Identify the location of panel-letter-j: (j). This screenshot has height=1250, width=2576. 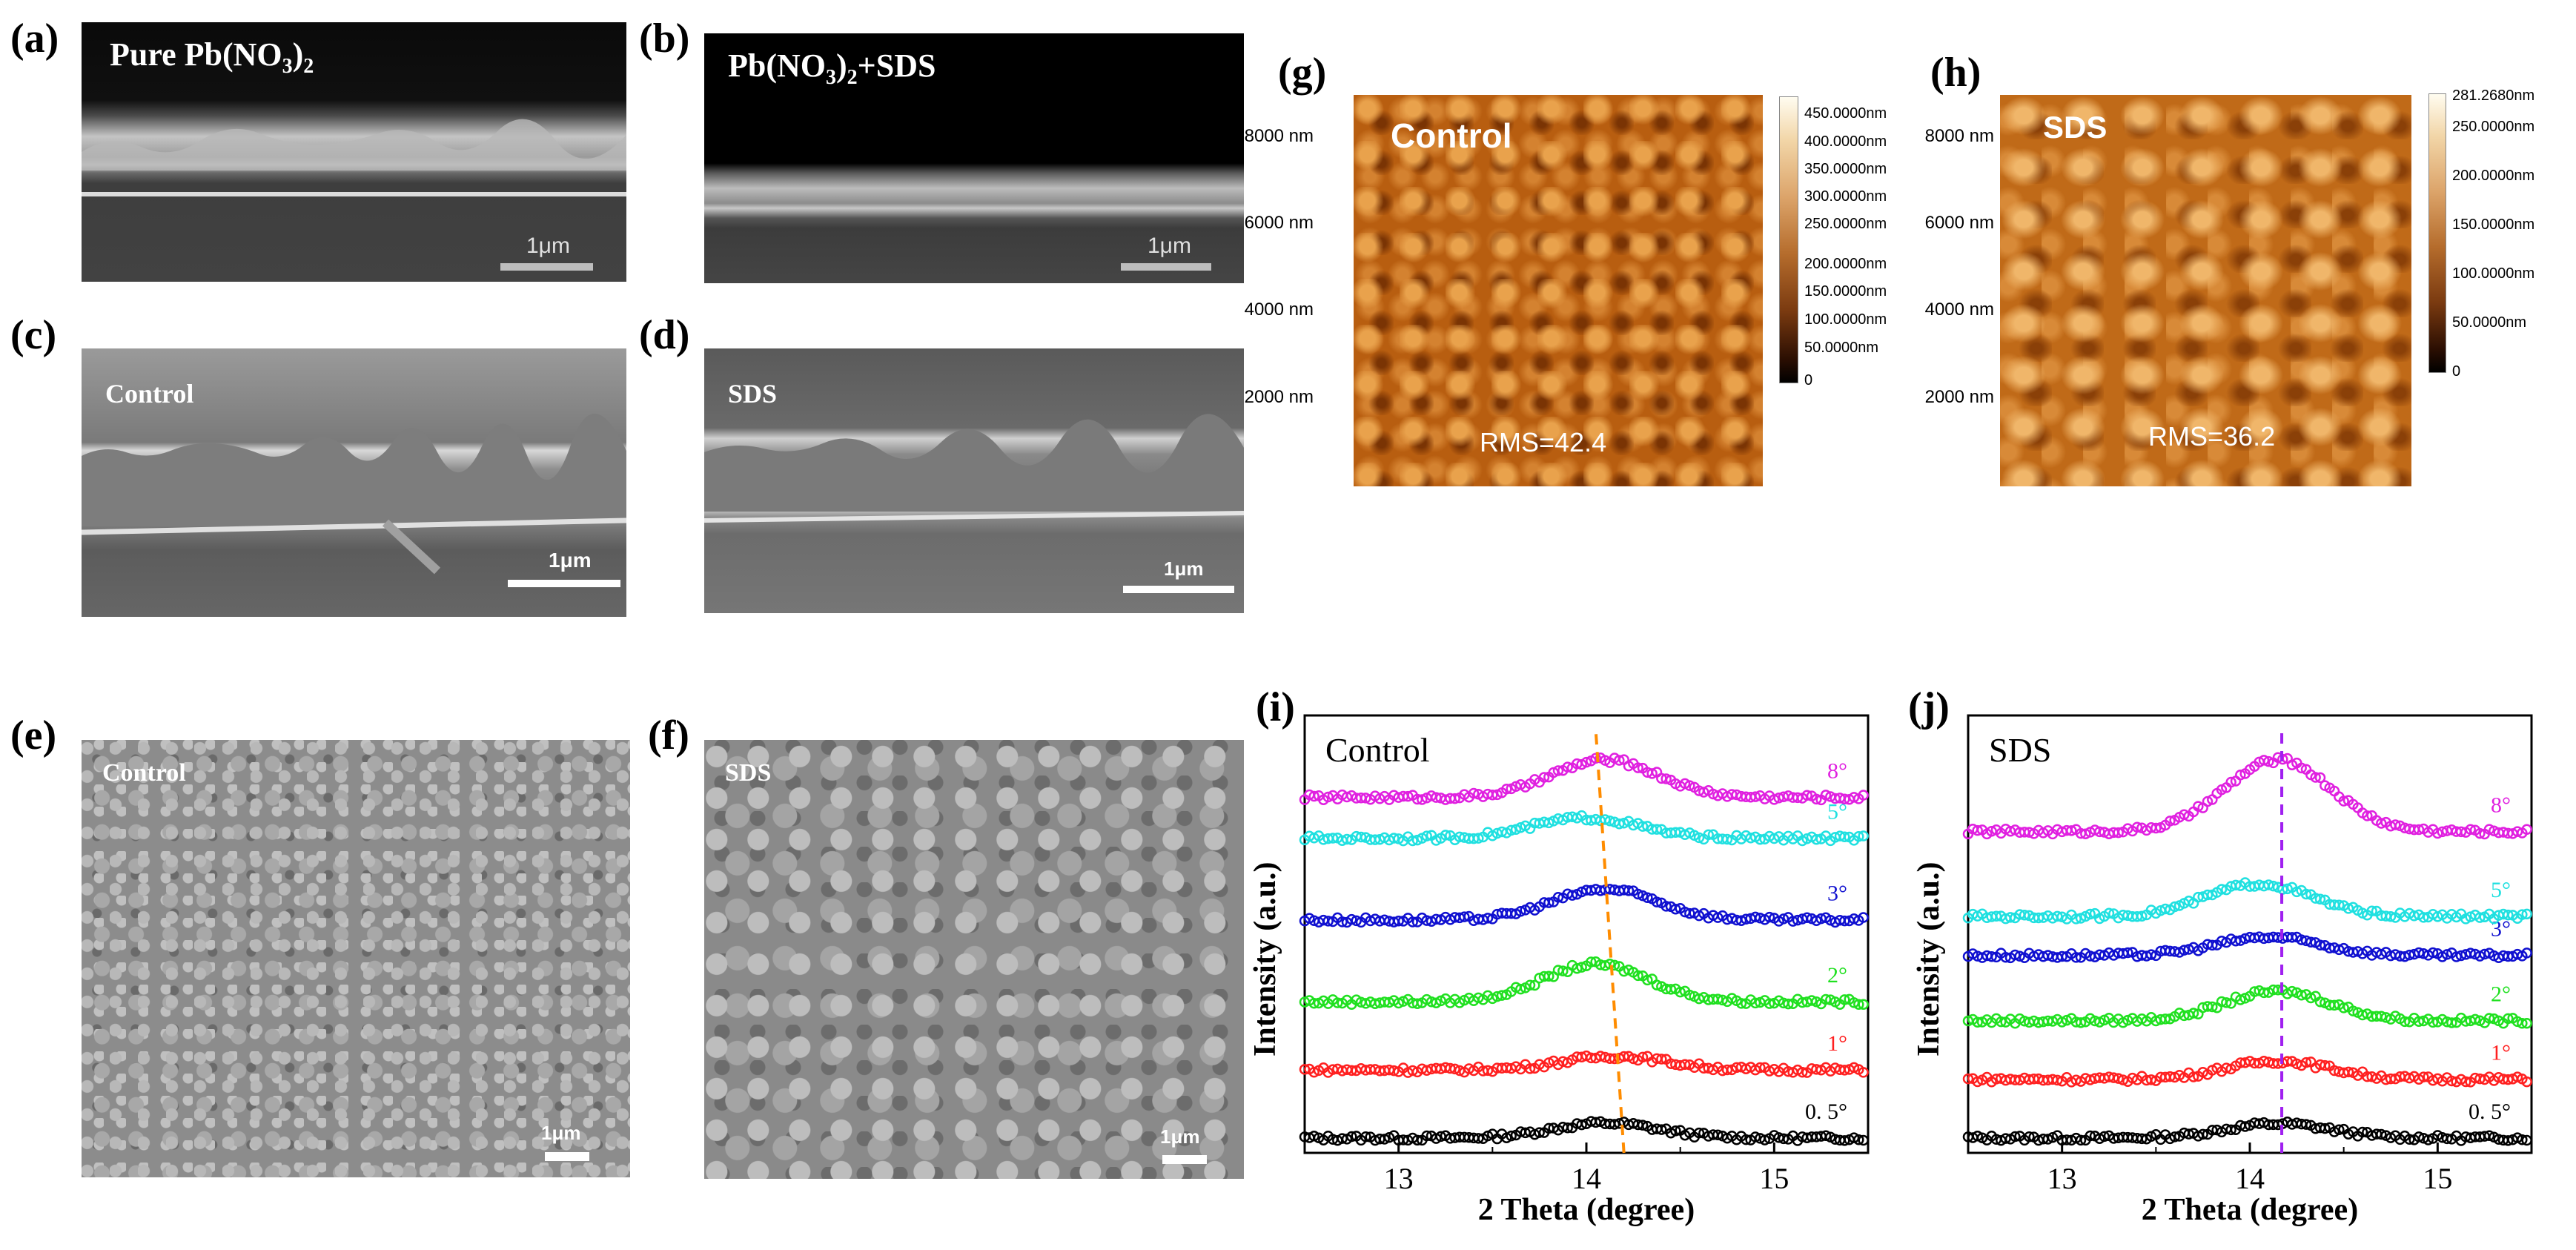
(1929, 707).